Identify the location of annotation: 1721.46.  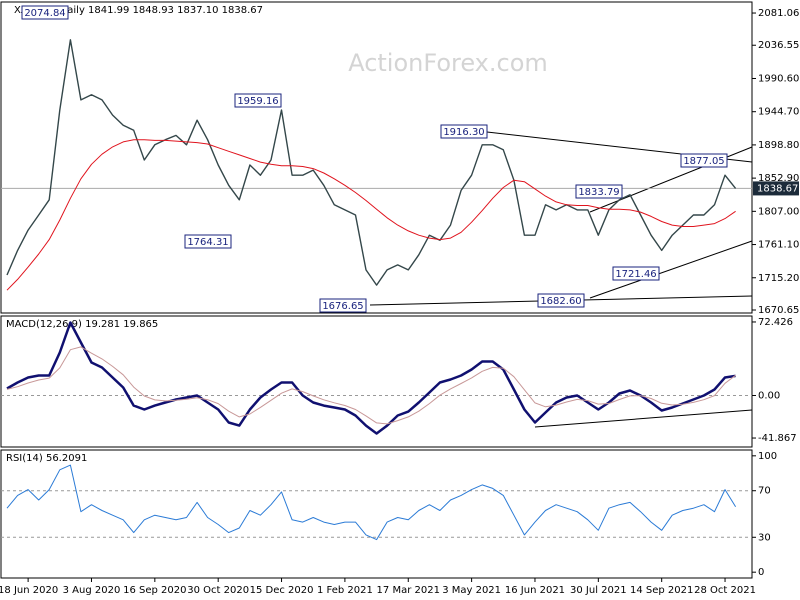
(635, 274).